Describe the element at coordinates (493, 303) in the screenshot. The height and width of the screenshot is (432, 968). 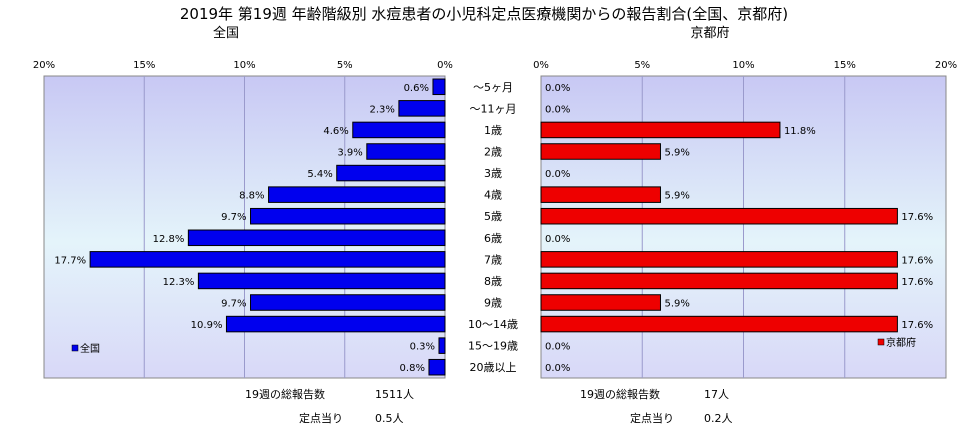
I see `category-label: 9歳` at that location.